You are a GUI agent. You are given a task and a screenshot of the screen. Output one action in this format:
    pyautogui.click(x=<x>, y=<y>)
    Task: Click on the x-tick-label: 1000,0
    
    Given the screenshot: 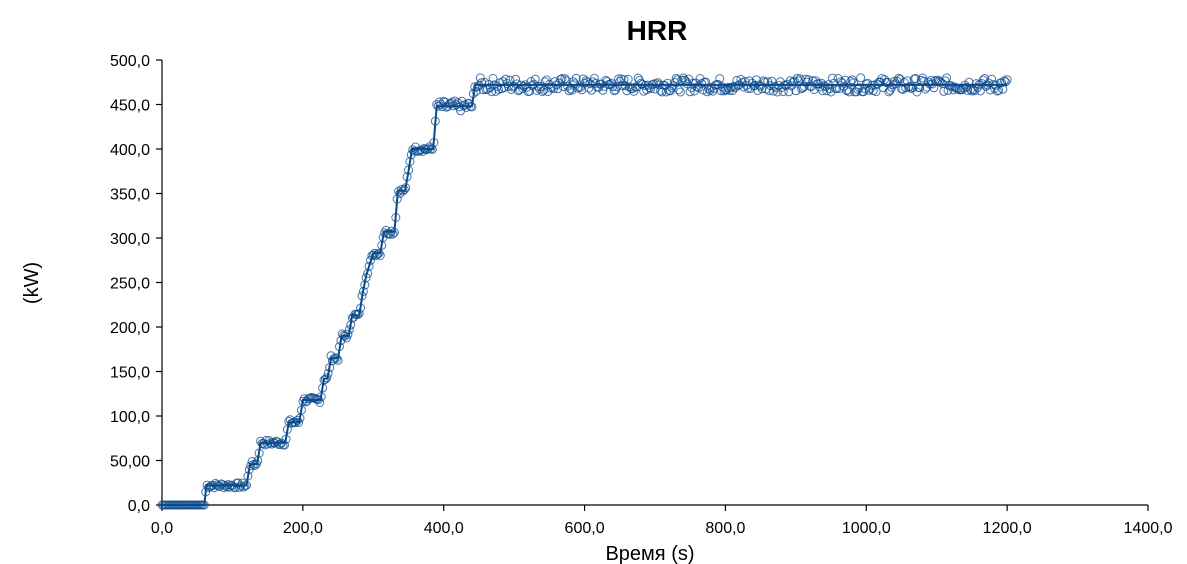 What is the action you would take?
    pyautogui.click(x=866, y=528)
    